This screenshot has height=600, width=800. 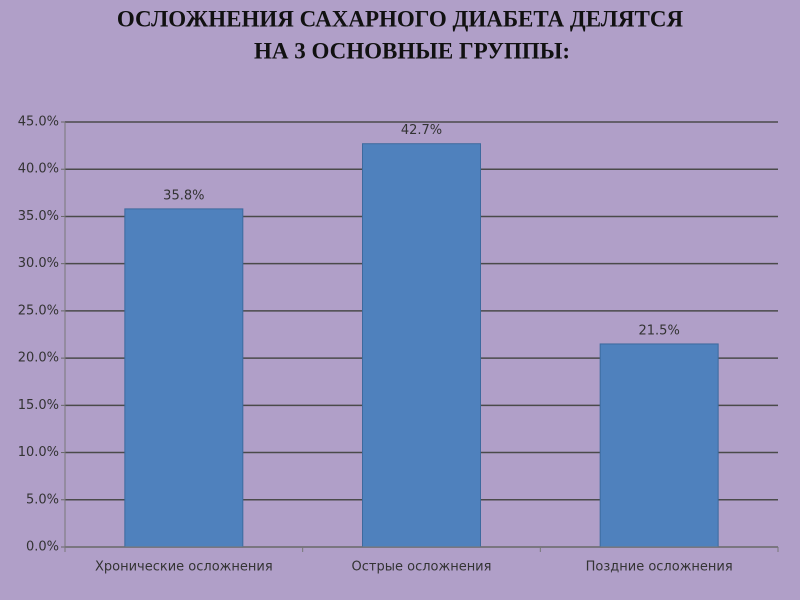 I want to click on y-tick-label: 0.0%, so click(x=42, y=547).